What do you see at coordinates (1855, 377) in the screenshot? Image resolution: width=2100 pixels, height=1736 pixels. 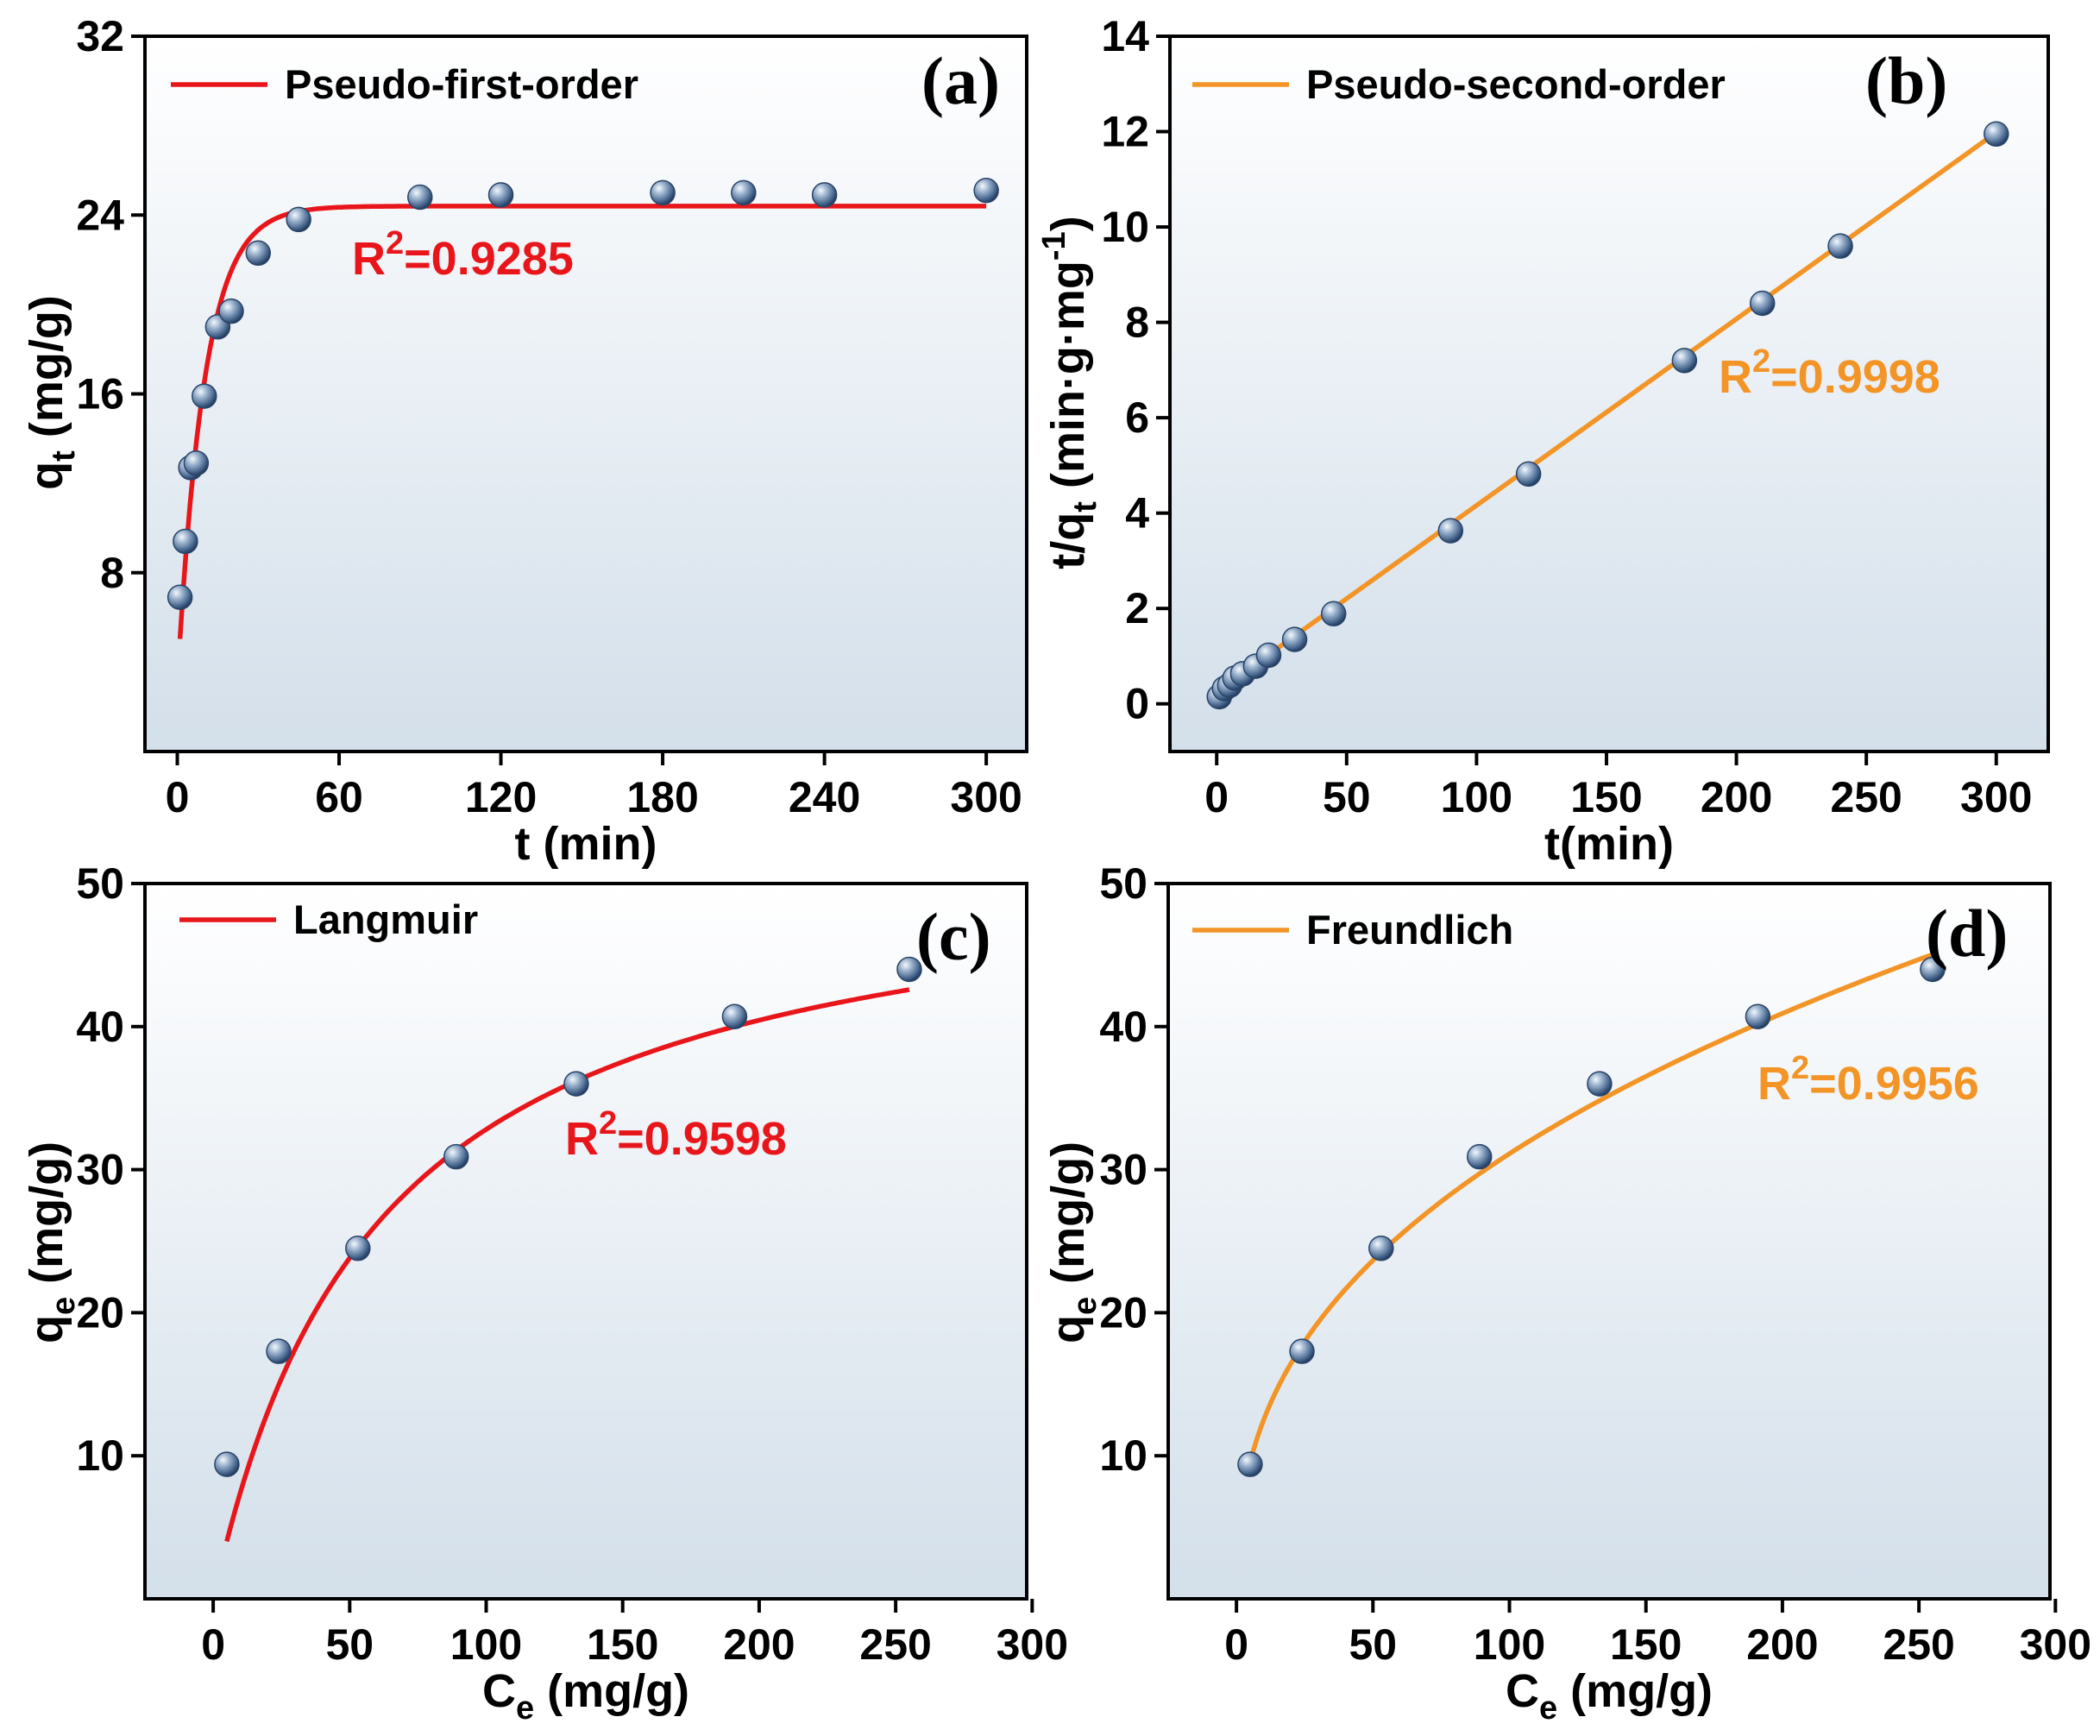 I see `r2-value: =0.9998` at bounding box center [1855, 377].